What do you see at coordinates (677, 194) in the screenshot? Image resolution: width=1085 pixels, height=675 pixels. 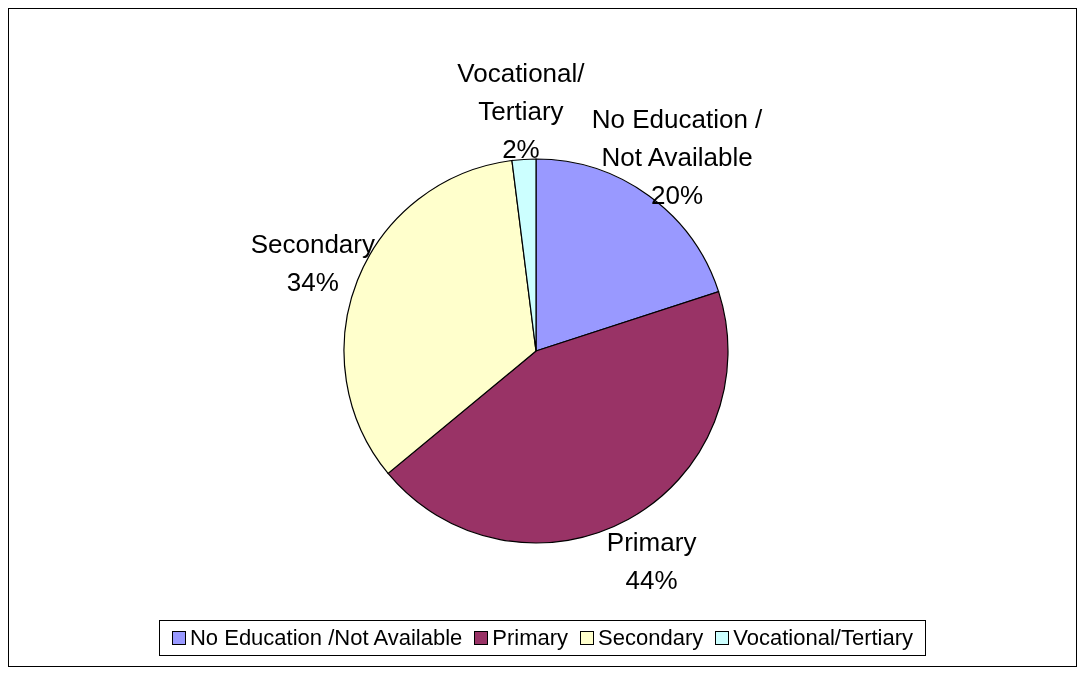 I see `data-label: 20%` at bounding box center [677, 194].